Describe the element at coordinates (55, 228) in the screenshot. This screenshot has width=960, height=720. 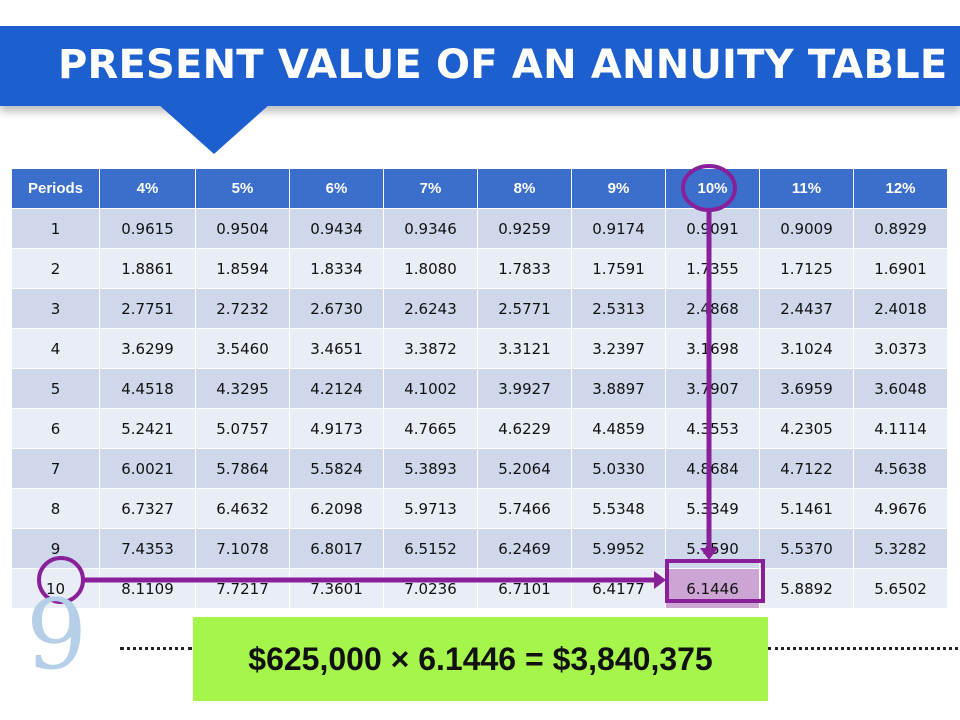
I see `period-cell: 1` at that location.